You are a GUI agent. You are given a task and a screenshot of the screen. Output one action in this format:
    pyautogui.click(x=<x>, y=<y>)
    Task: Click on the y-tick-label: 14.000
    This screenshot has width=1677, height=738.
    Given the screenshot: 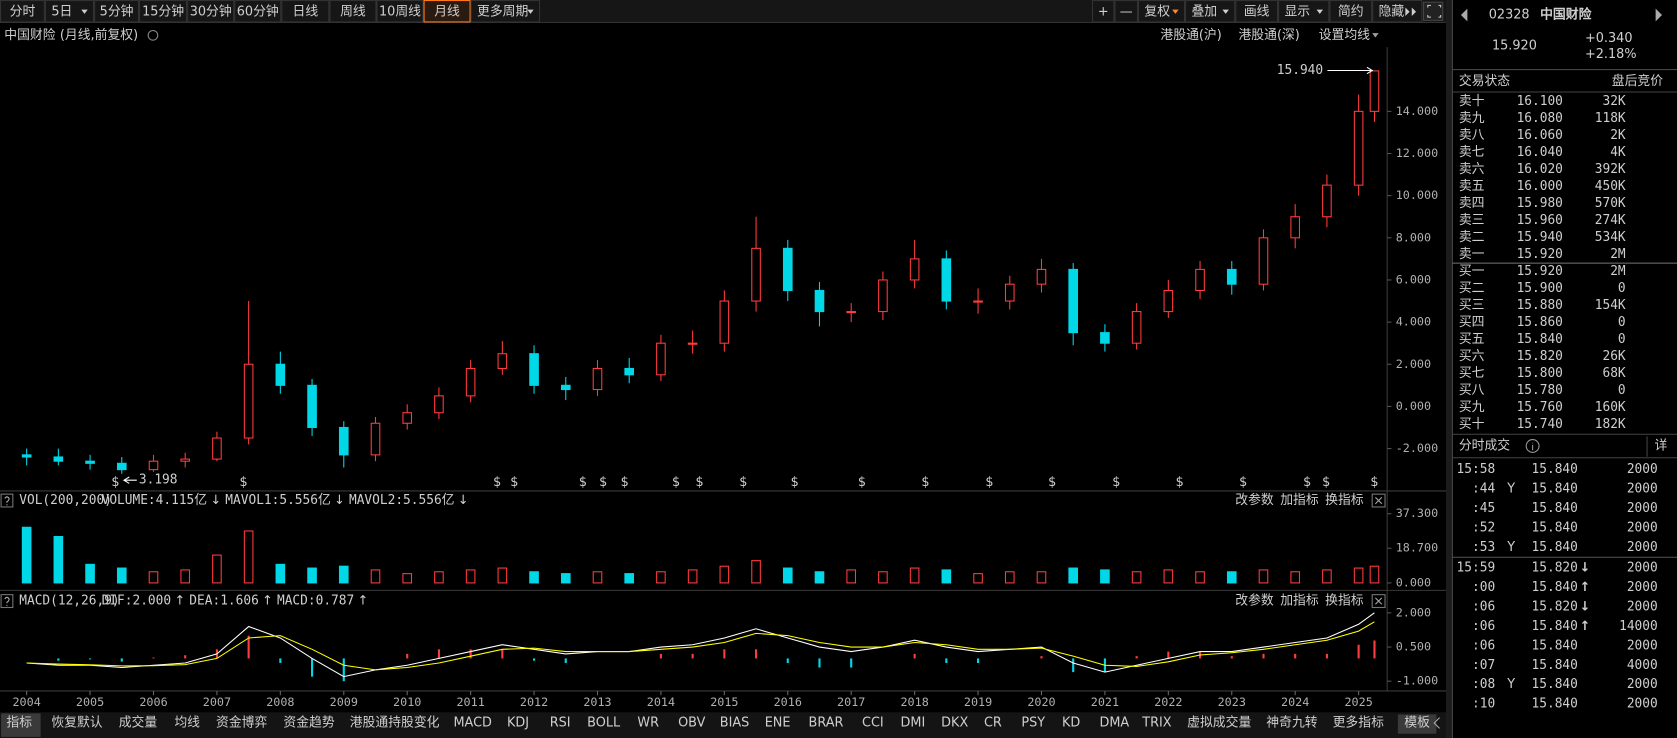 What is the action you would take?
    pyautogui.click(x=1417, y=111)
    